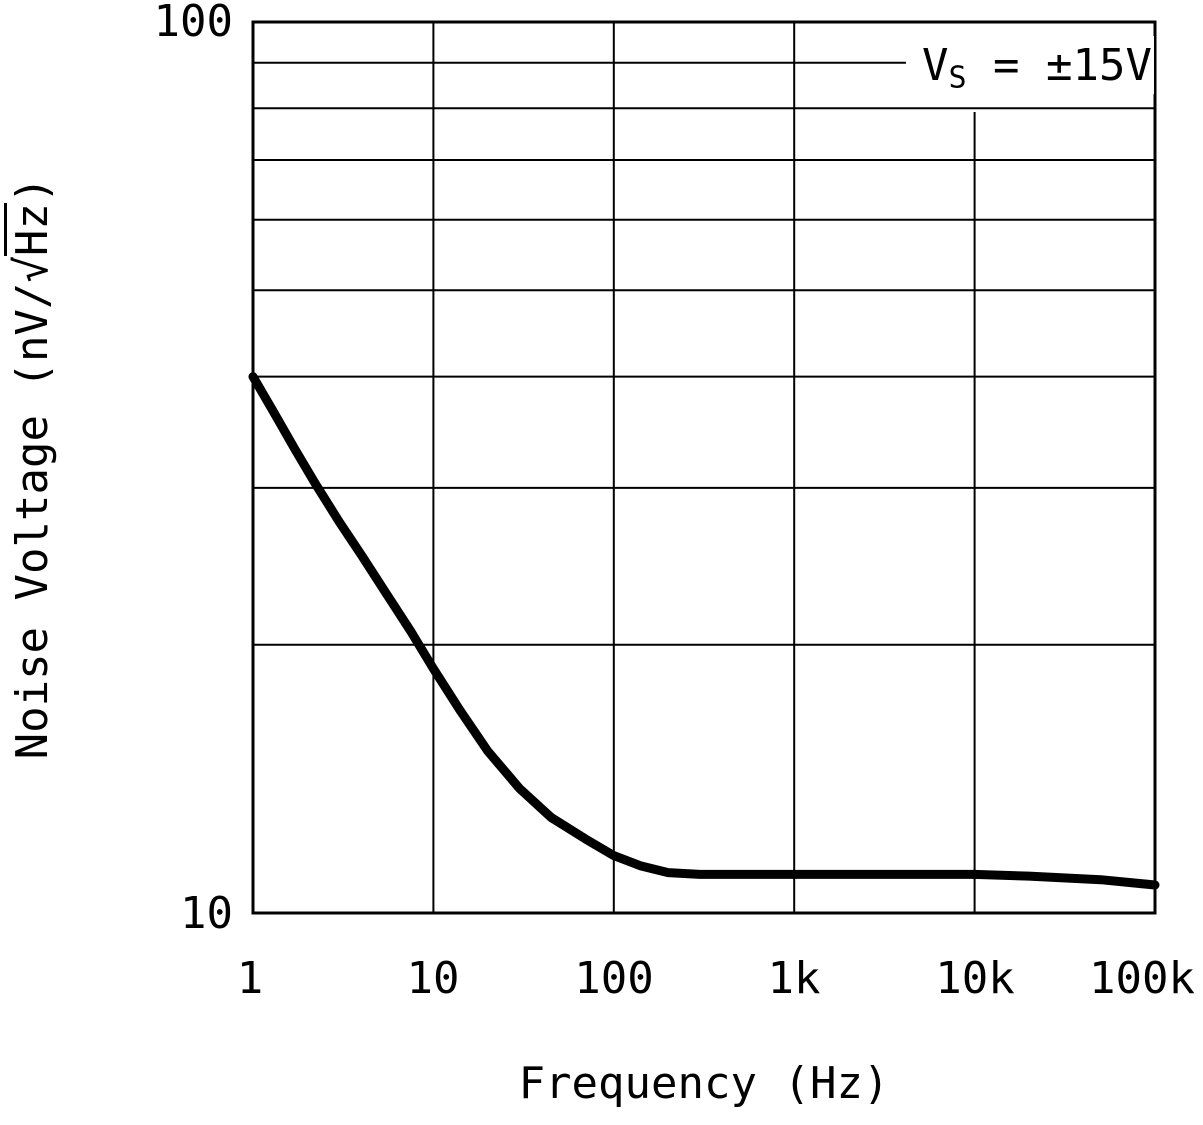 This screenshot has width=1203, height=1125. I want to click on x-tick-100k: 100k, so click(1142, 978).